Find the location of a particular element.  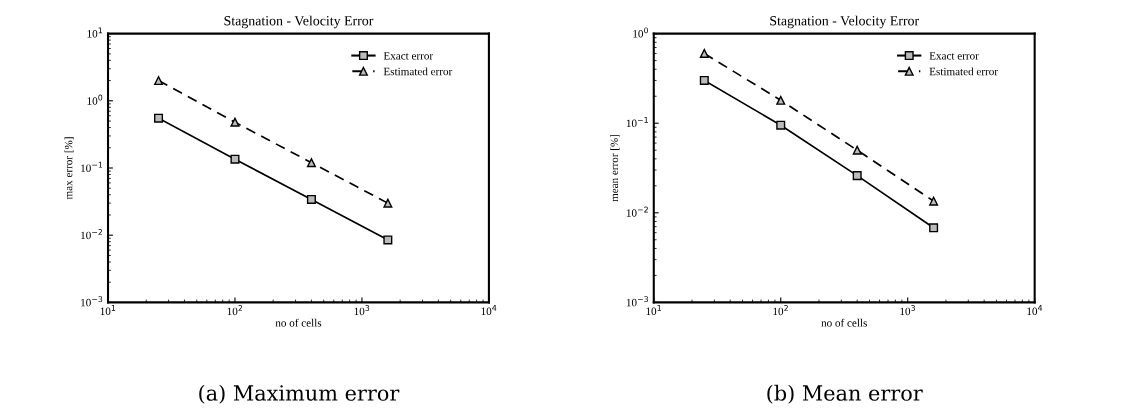

y-axis-title: max error [%] is located at coordinates (69, 168).